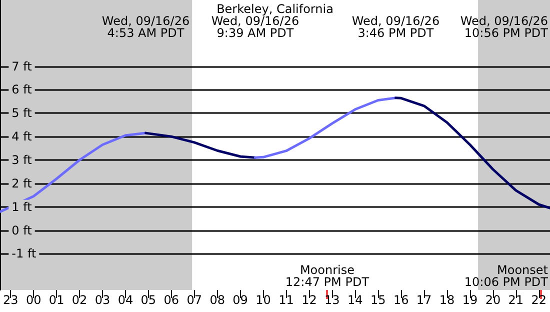 The width and height of the screenshot is (550, 312). What do you see at coordinates (34, 300) in the screenshot?
I see `x-tick-label: 00` at bounding box center [34, 300].